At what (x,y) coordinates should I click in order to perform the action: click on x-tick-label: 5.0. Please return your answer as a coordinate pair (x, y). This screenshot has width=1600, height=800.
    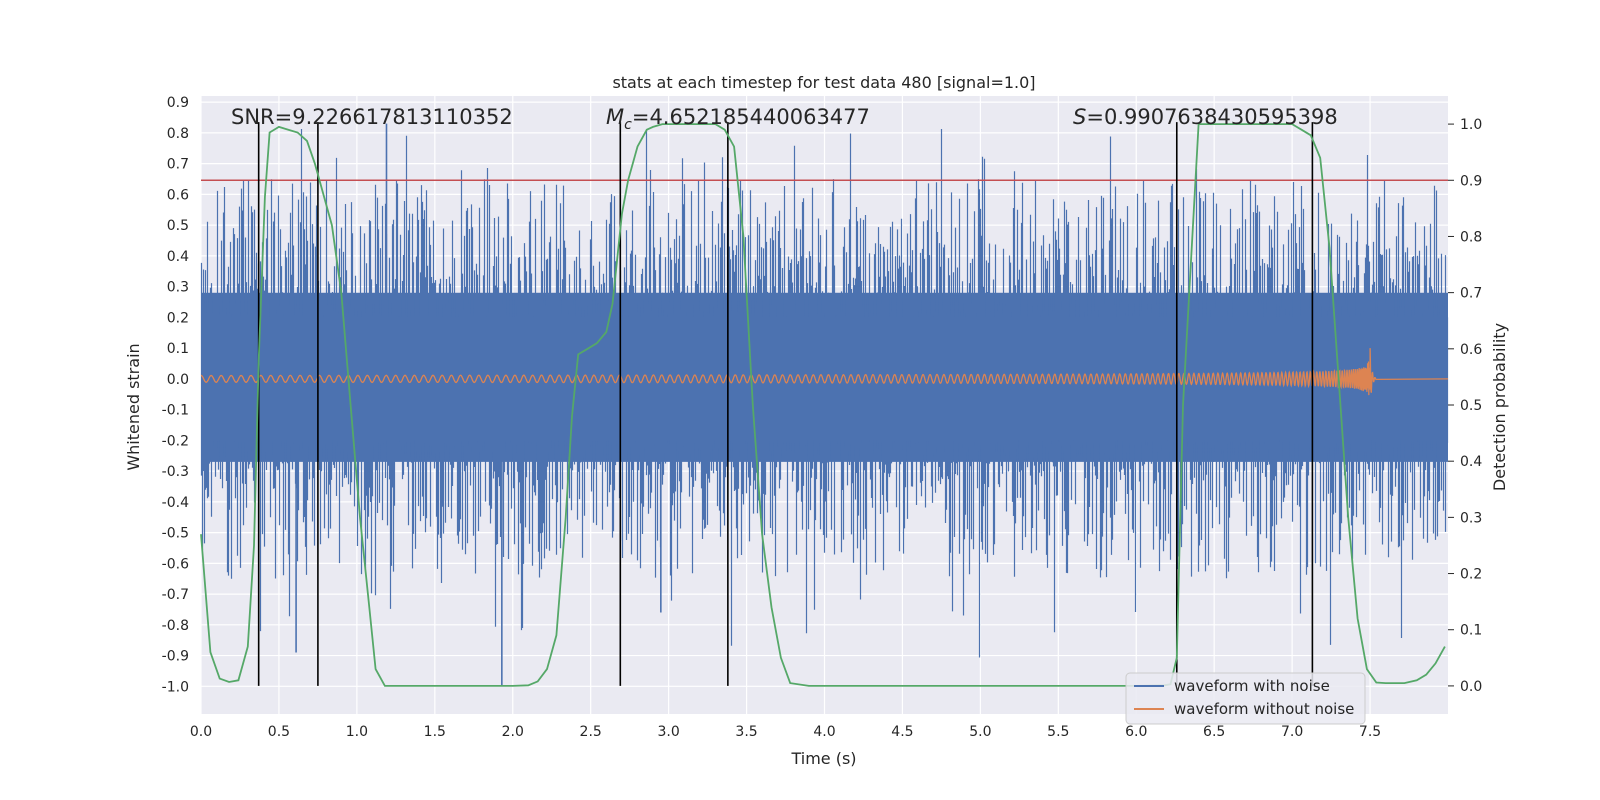
    Looking at the image, I should click on (980, 732).